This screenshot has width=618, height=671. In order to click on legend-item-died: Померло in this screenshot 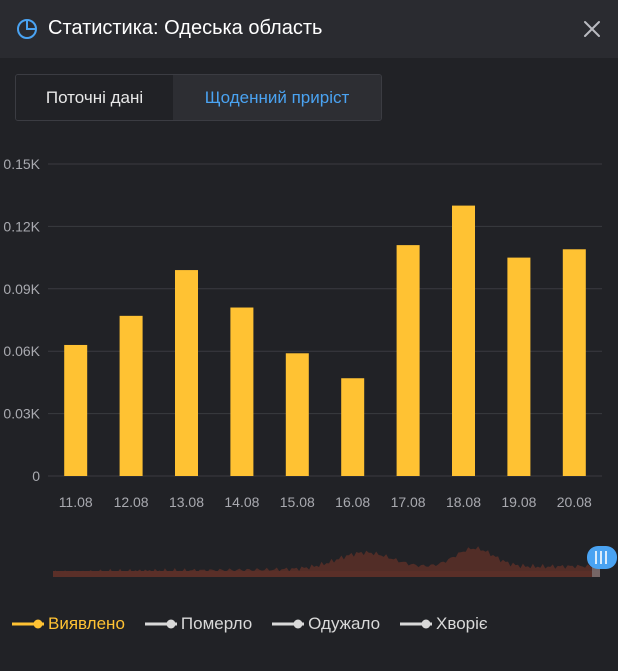, I will do `click(198, 624)`.